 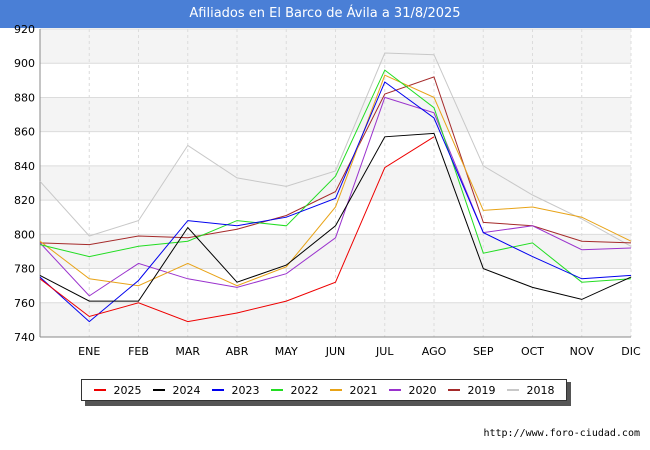 I want to click on legend-label: 2019, so click(x=481, y=390).